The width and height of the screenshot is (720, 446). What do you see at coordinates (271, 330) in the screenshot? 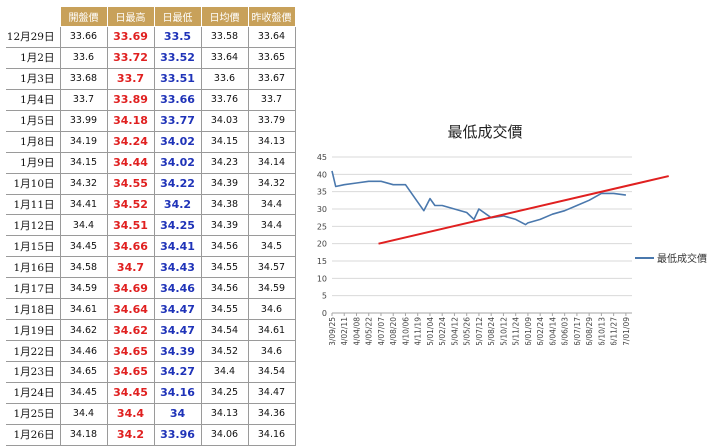
I see `cell-prev-close: 34.61` at bounding box center [271, 330].